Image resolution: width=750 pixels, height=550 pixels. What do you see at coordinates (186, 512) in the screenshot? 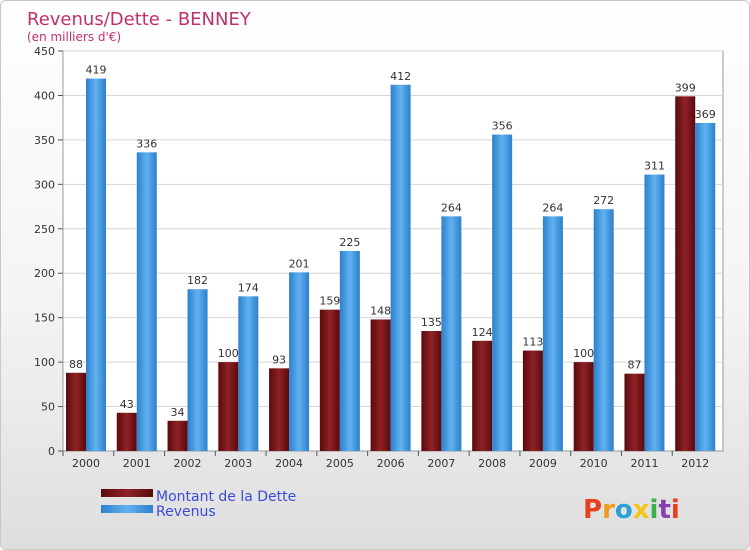
I see `legend-label-revenus: Revenus` at bounding box center [186, 512].